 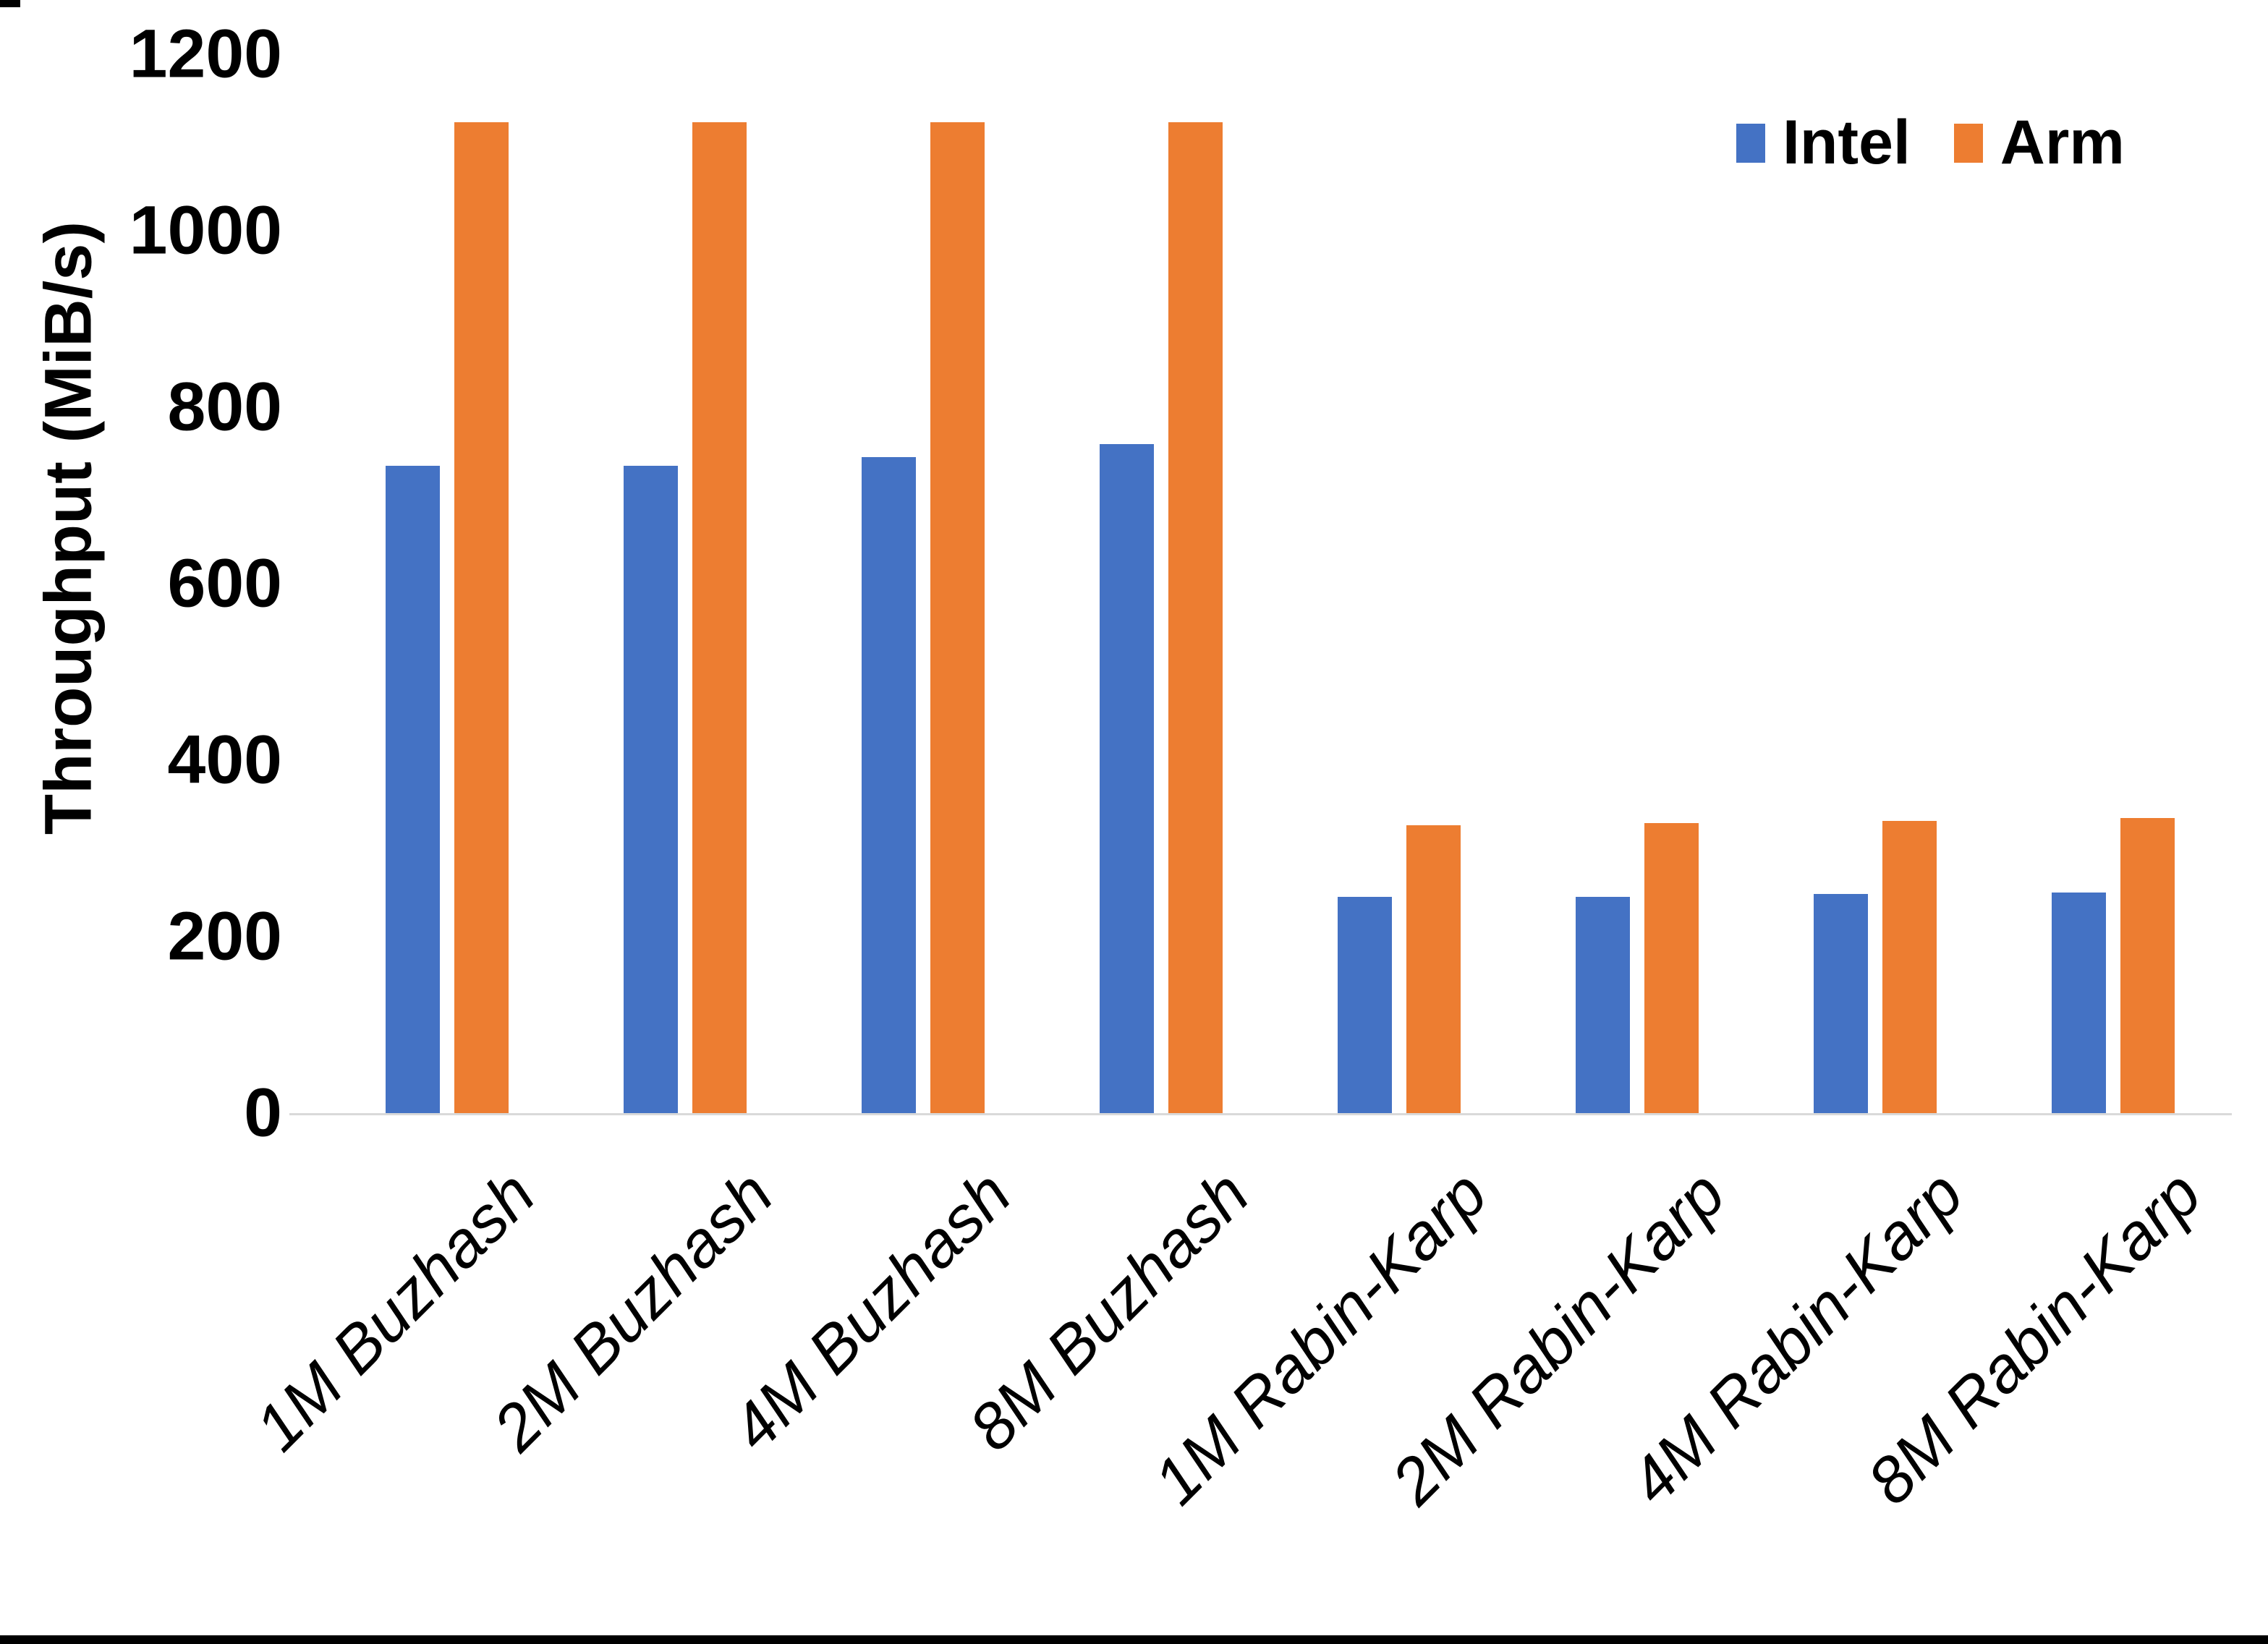 I want to click on legend-item-intel: Intel, so click(x=1823, y=143).